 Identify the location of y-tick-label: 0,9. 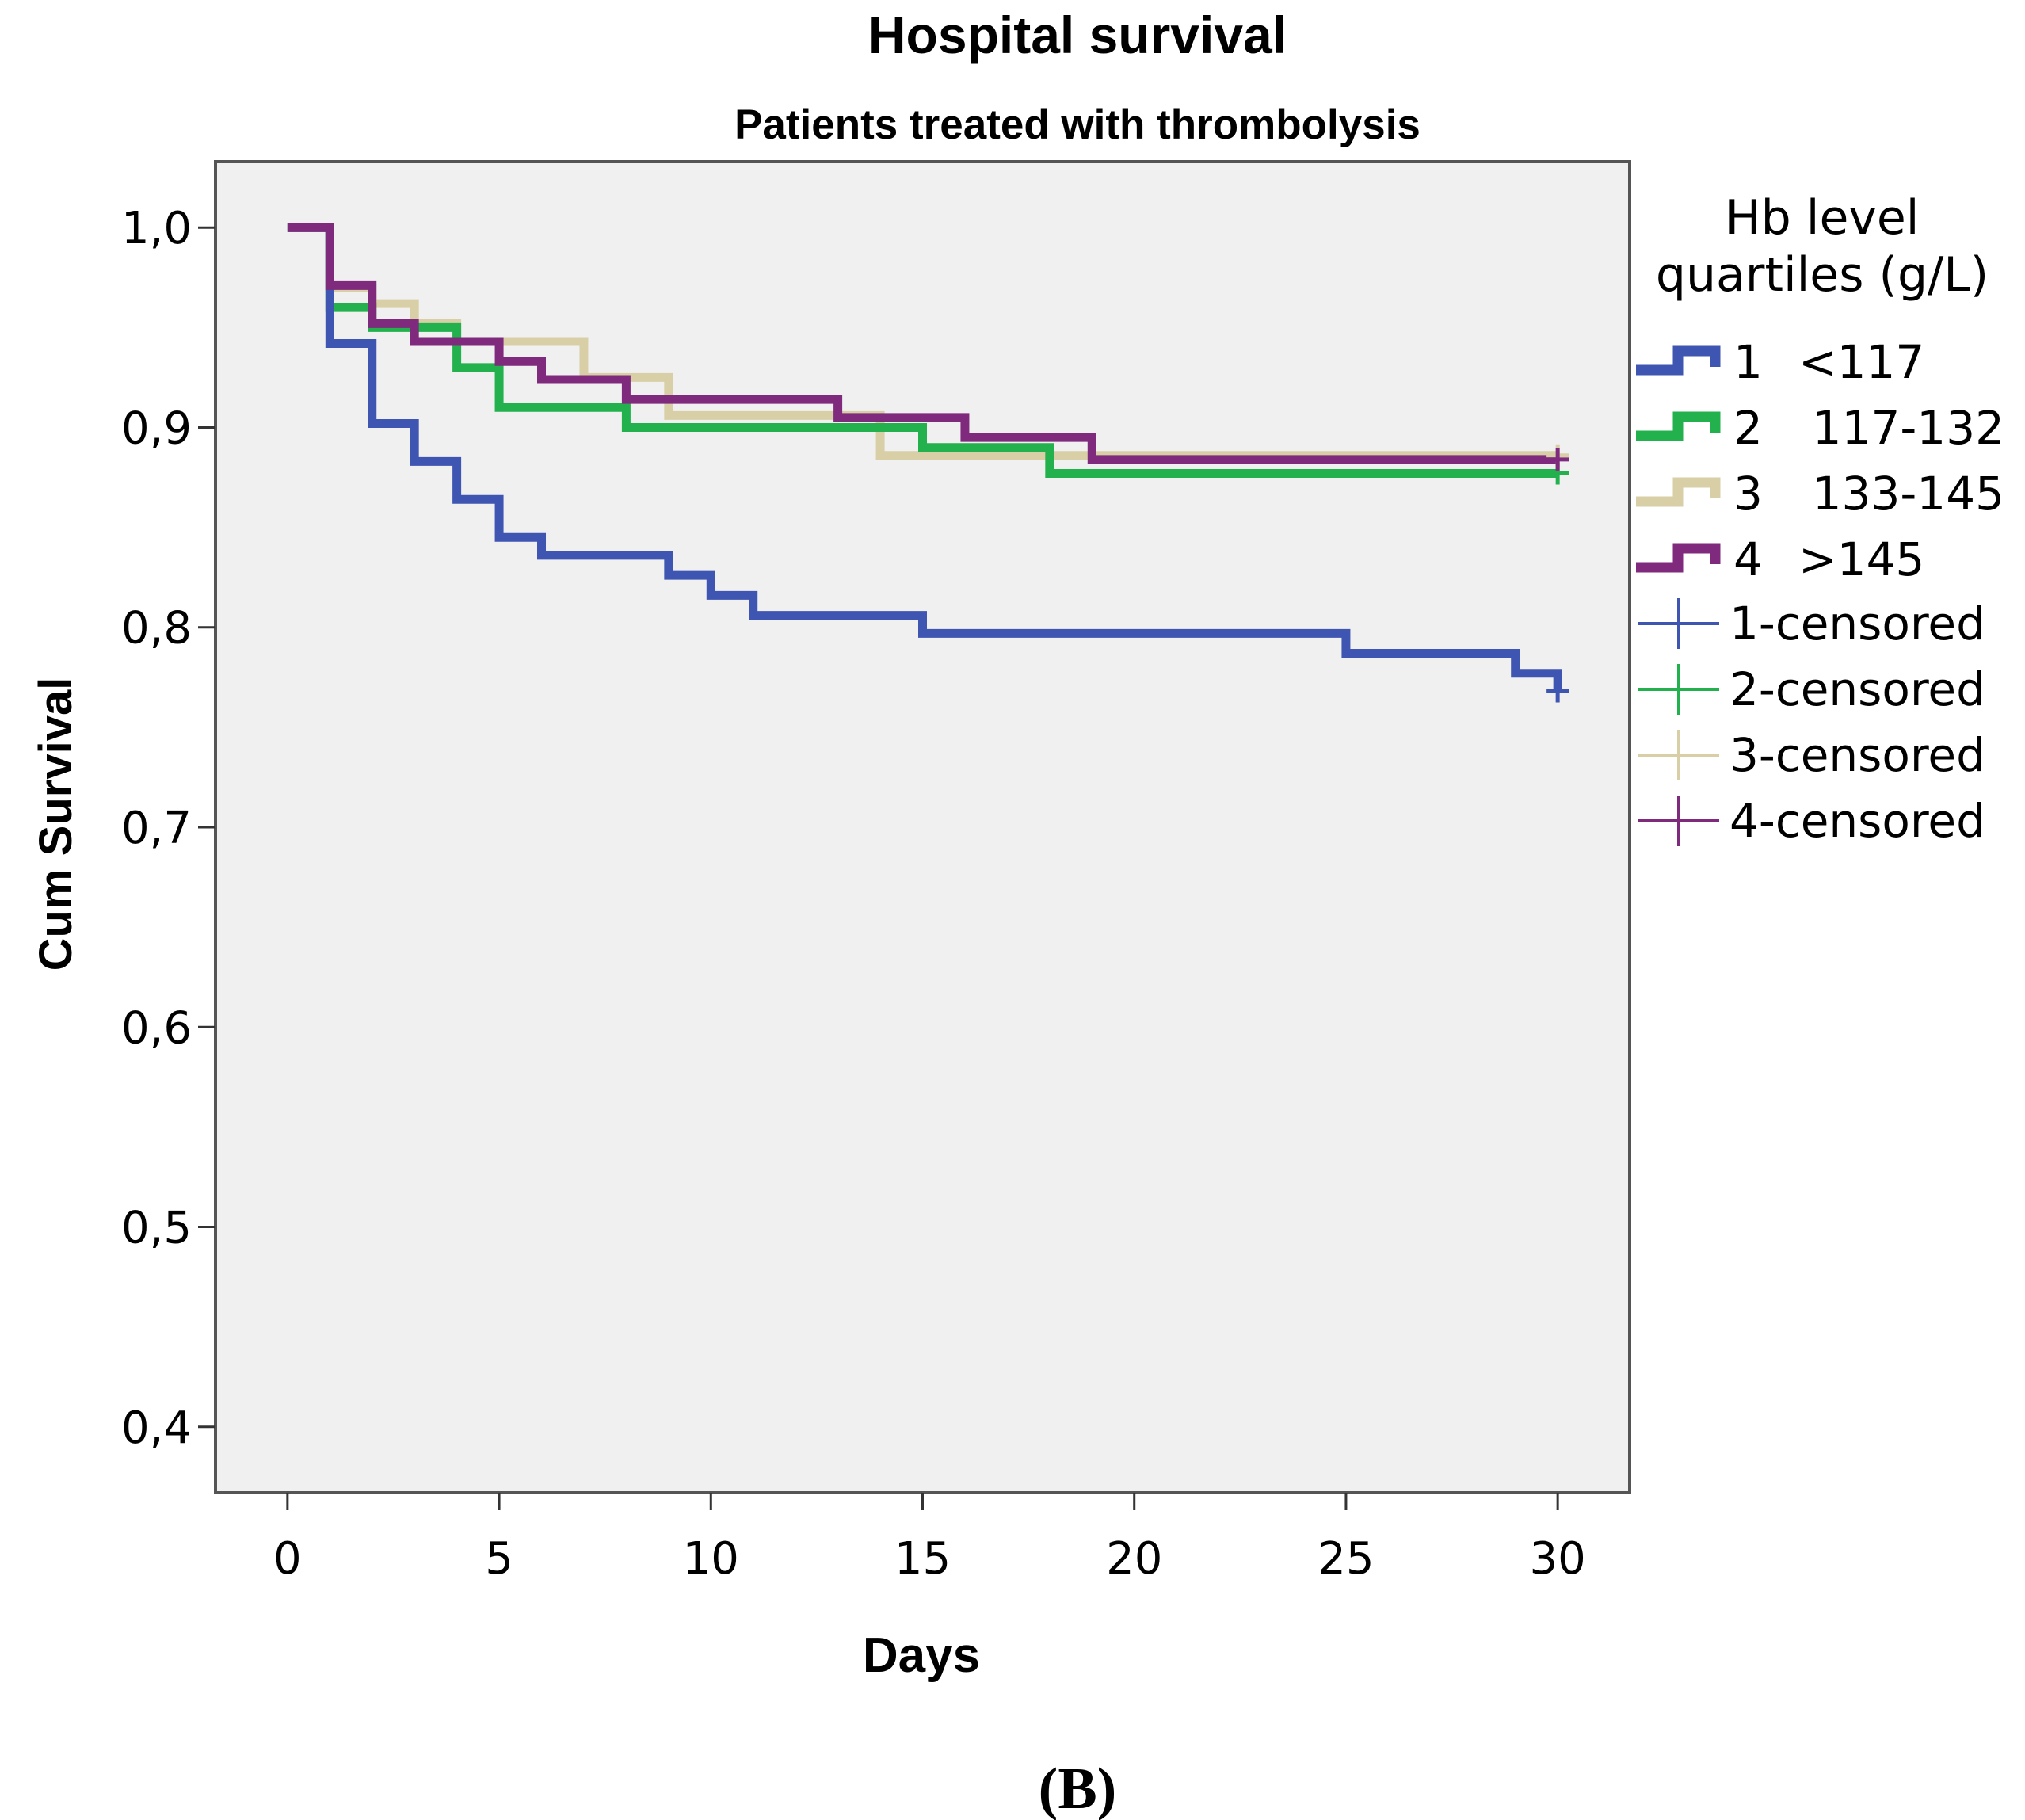
(156, 428).